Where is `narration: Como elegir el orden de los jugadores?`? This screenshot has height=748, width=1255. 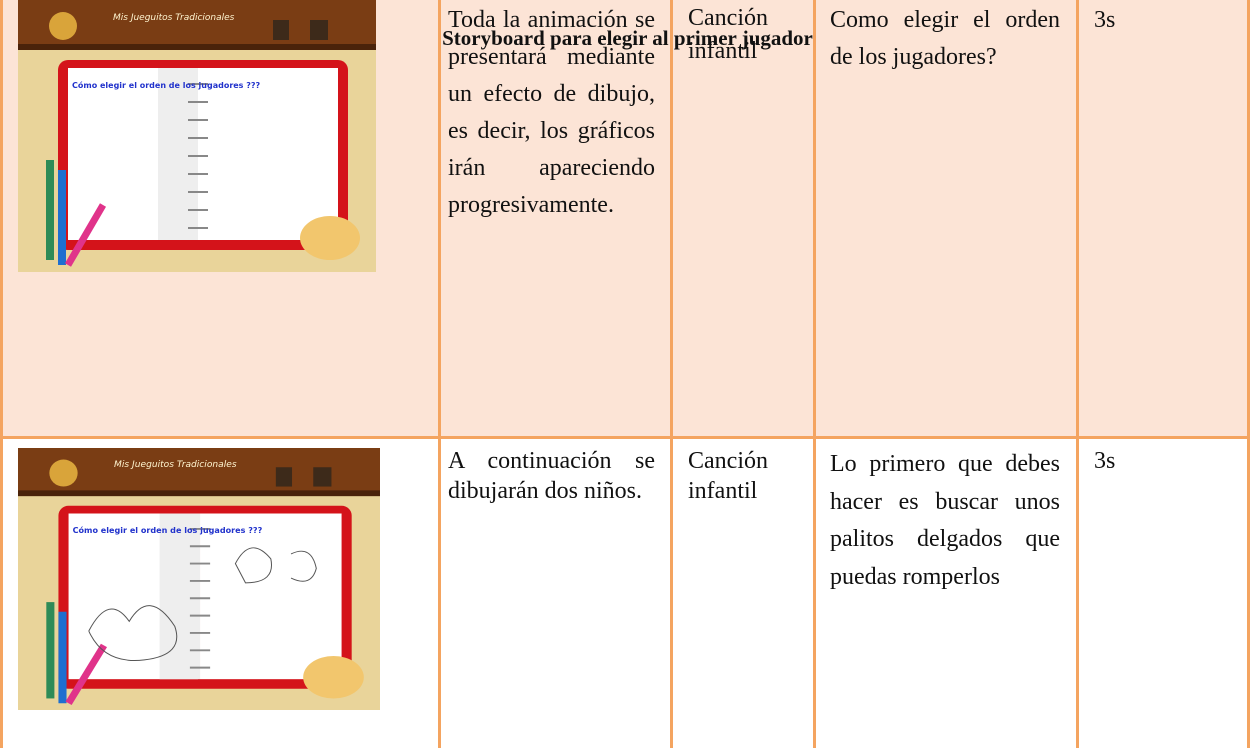
narration: Como elegir el orden de los jugadores? is located at coordinates (945, 38).